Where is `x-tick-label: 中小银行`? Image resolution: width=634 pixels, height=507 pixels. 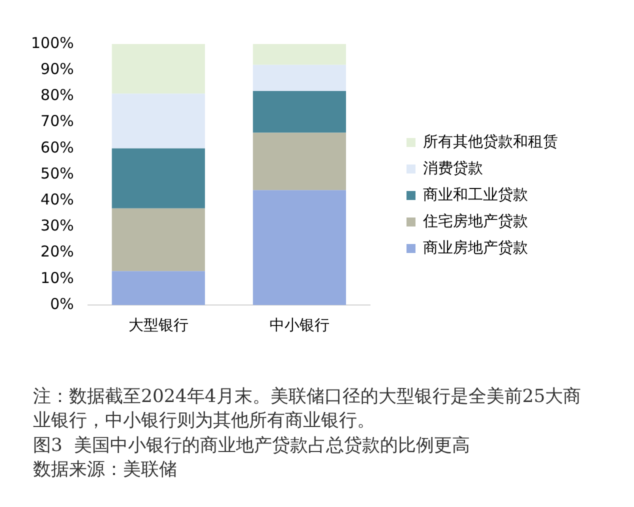
x-tick-label: 中小银行 is located at coordinates (299, 325).